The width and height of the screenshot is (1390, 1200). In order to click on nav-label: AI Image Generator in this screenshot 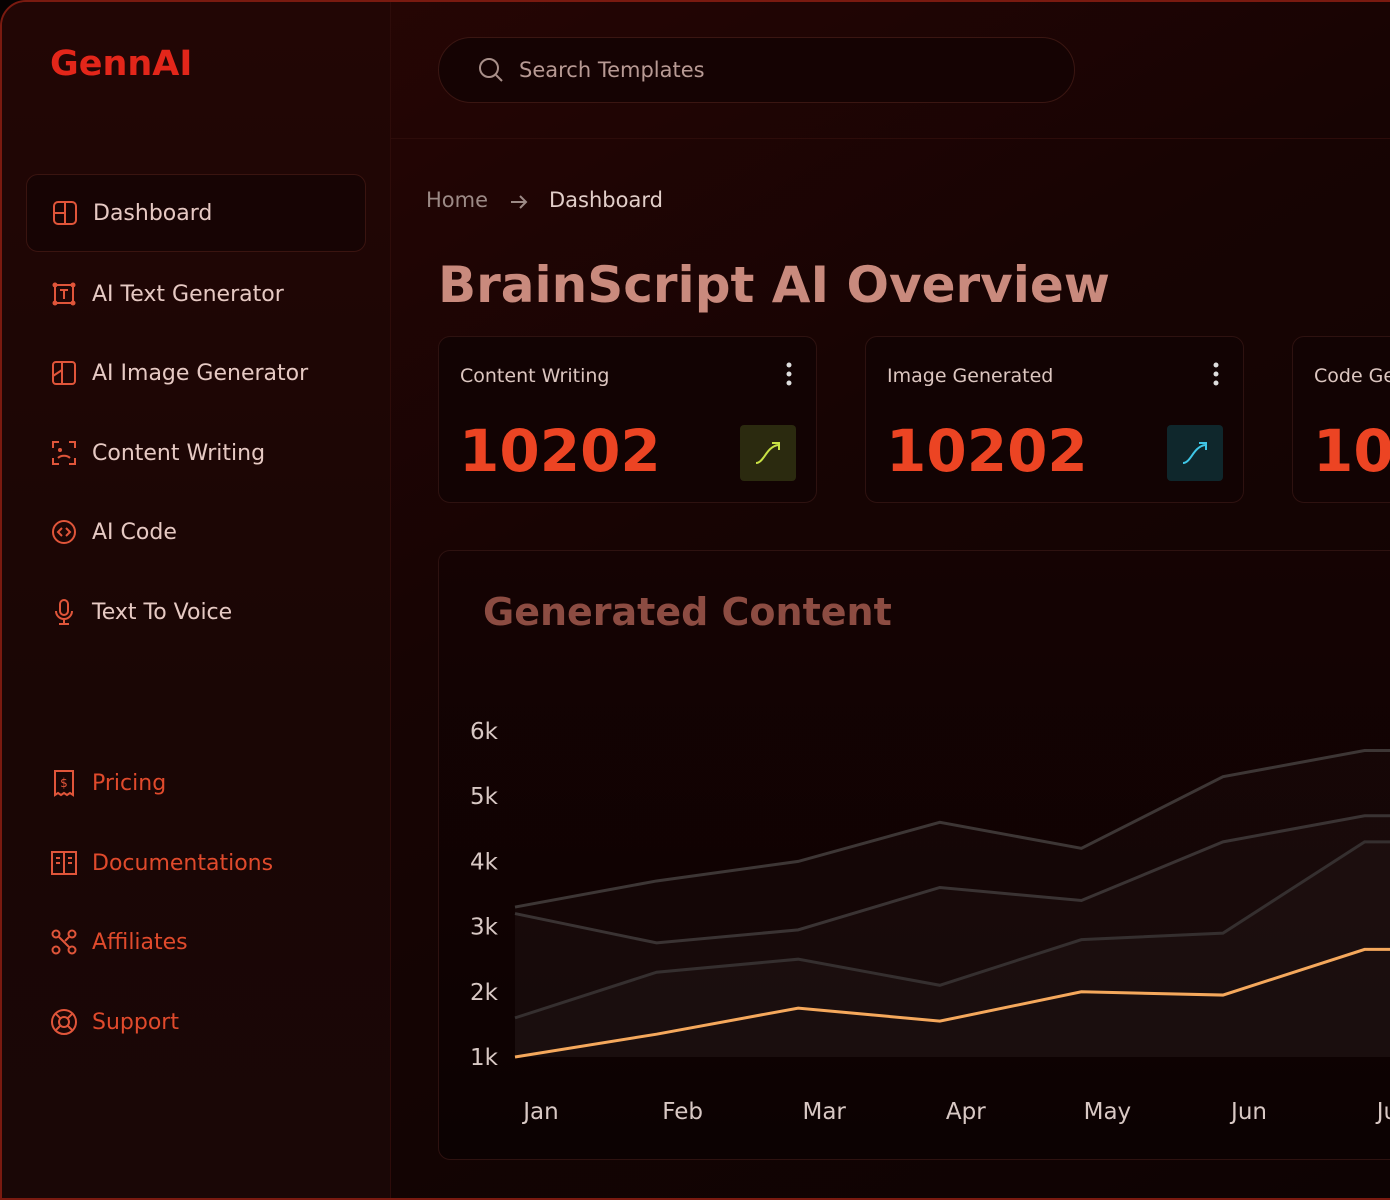, I will do `click(200, 373)`.